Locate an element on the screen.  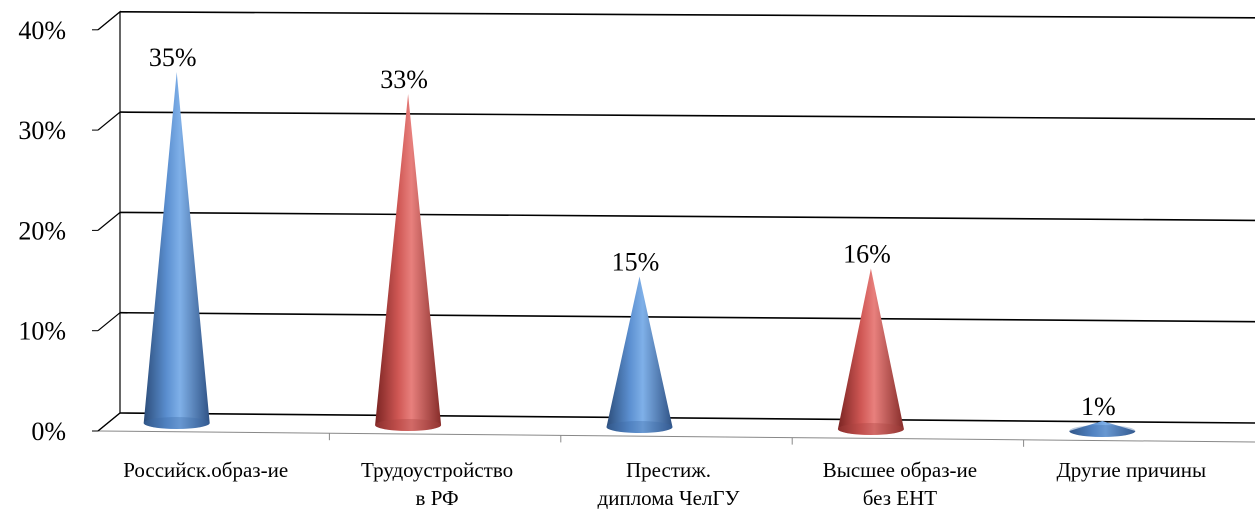
category-label: Престиж. диплома ЧелГУ is located at coordinates (669, 484).